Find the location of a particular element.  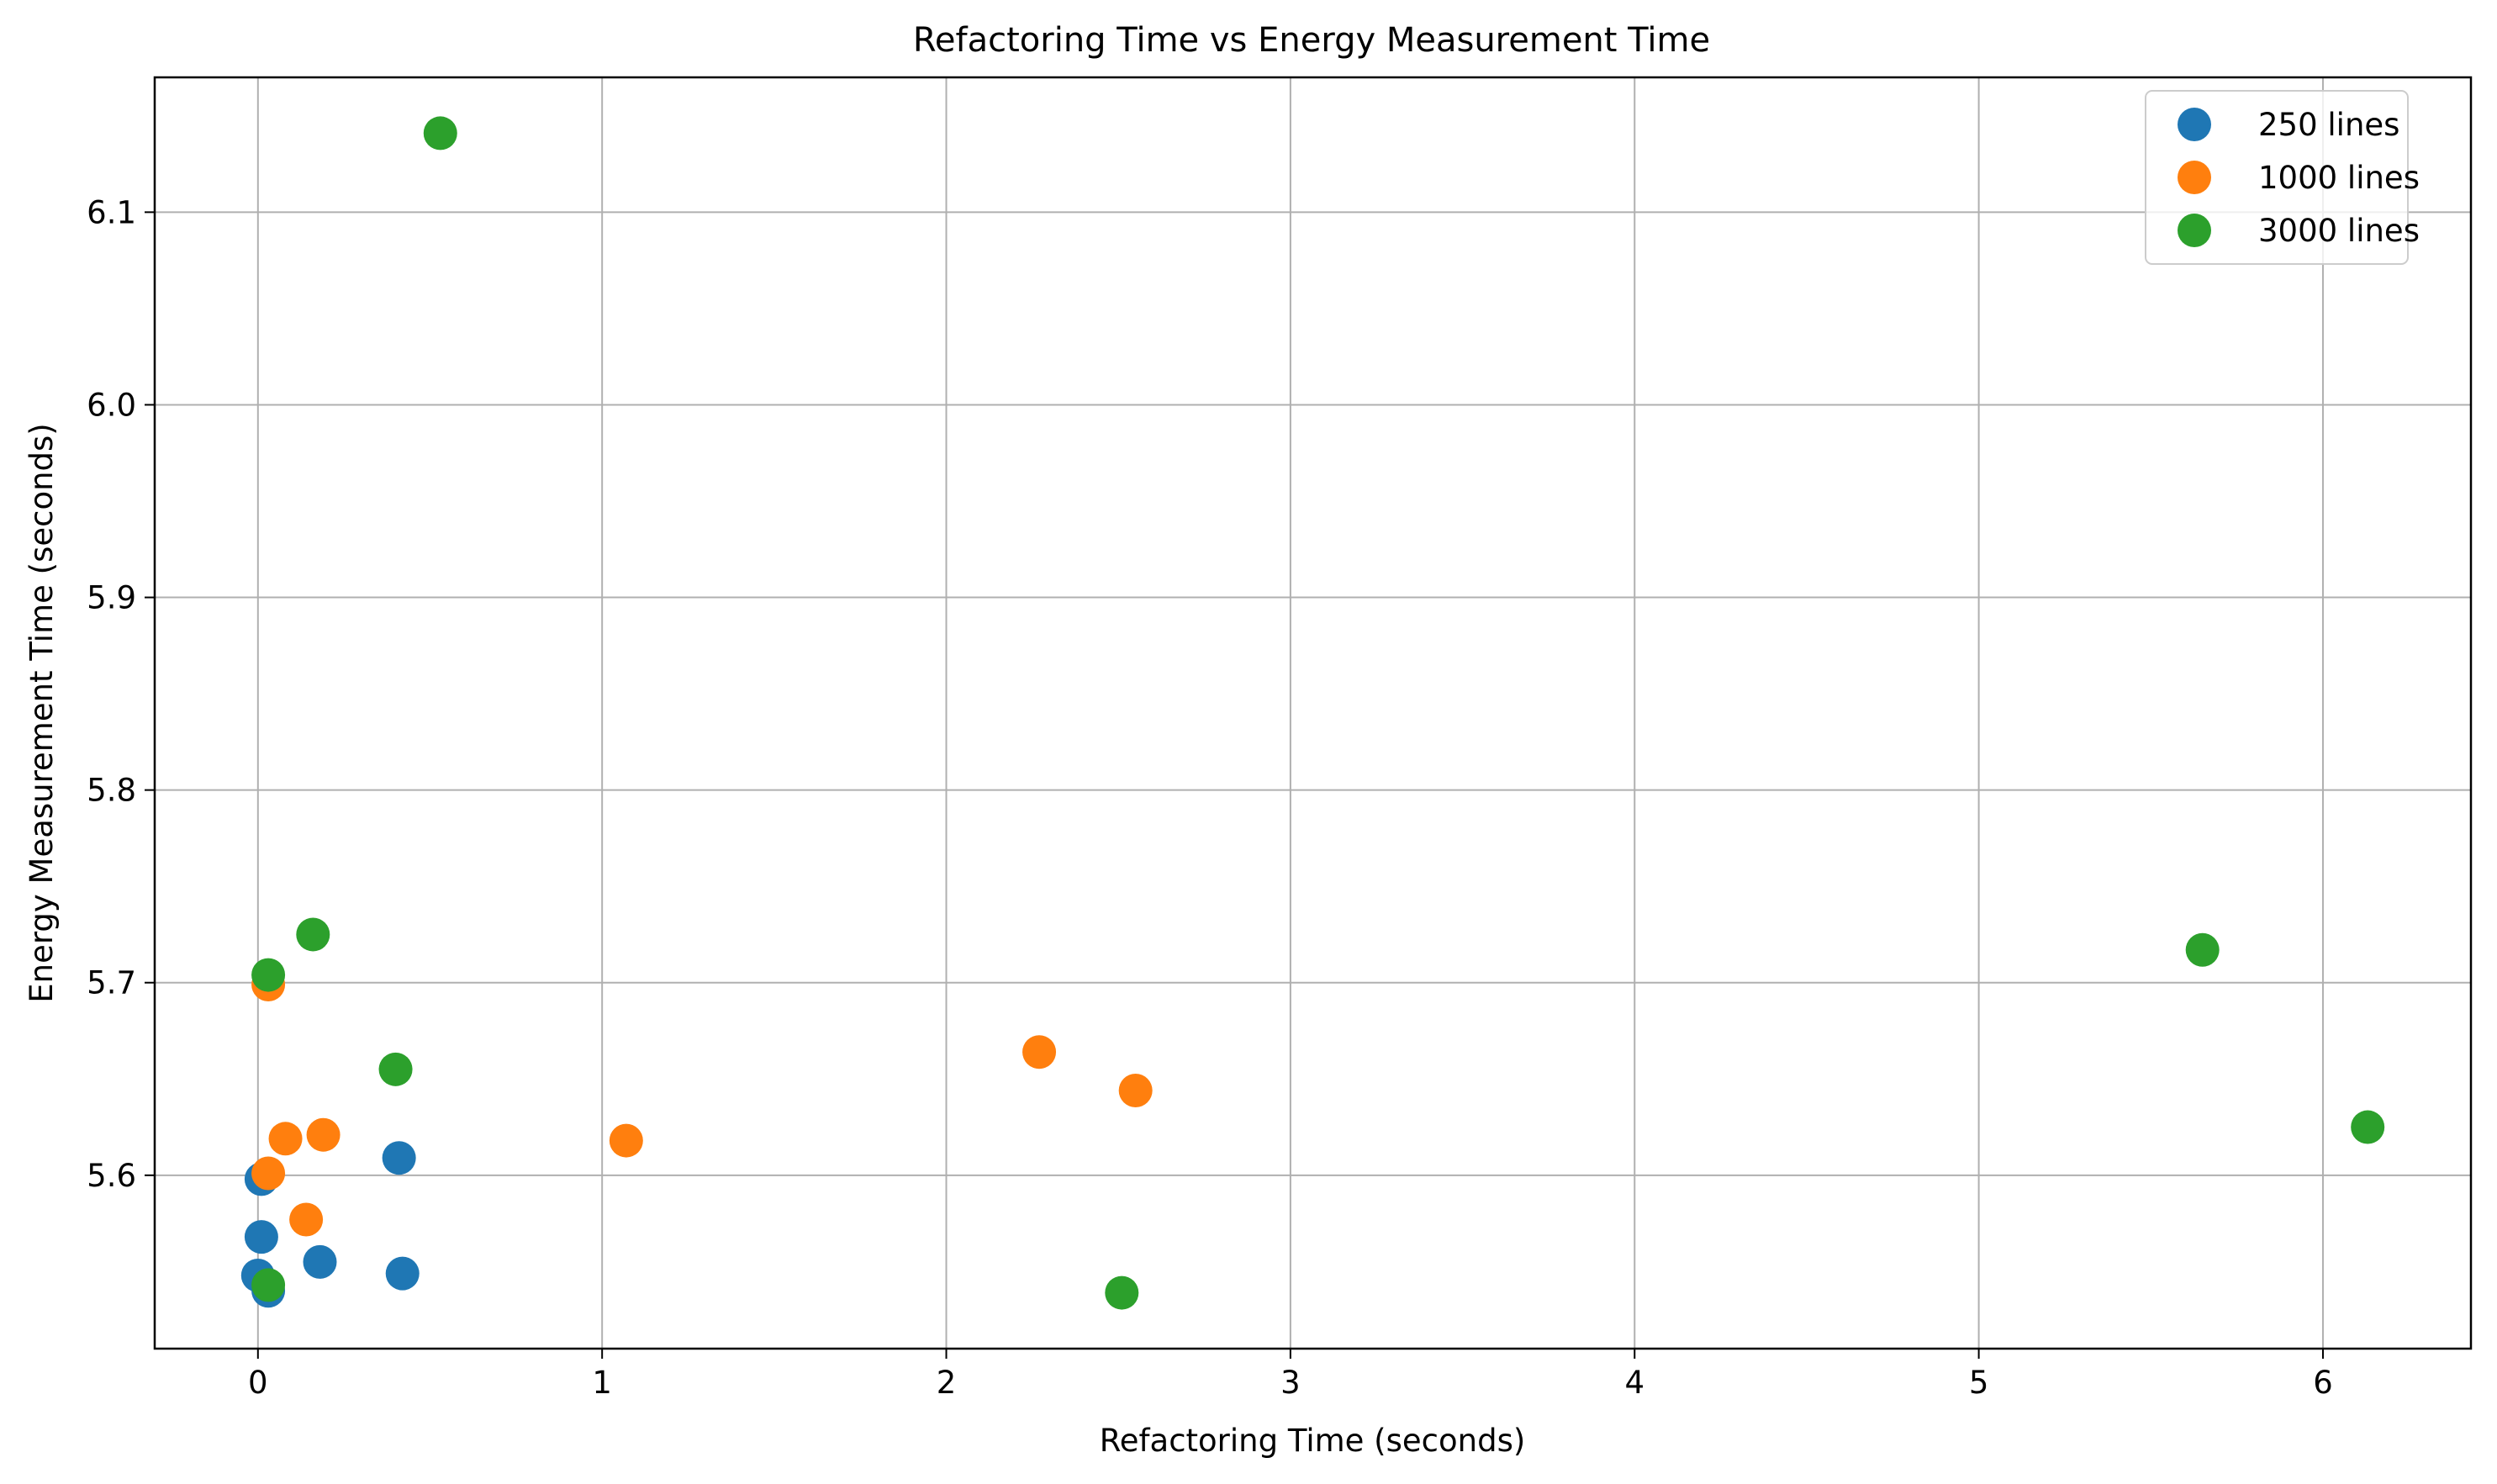

legend-label: 1000 lines is located at coordinates (2339, 178).